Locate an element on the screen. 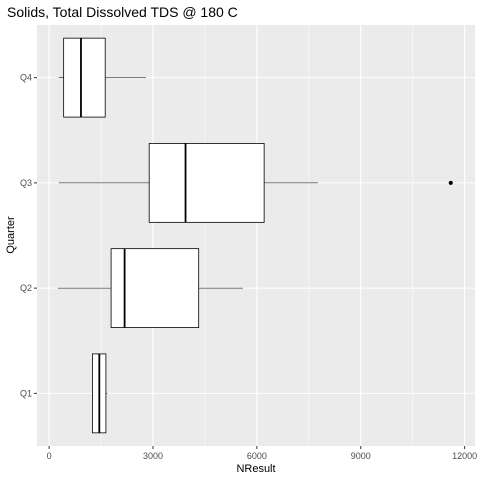  box-q4 is located at coordinates (102, 77).